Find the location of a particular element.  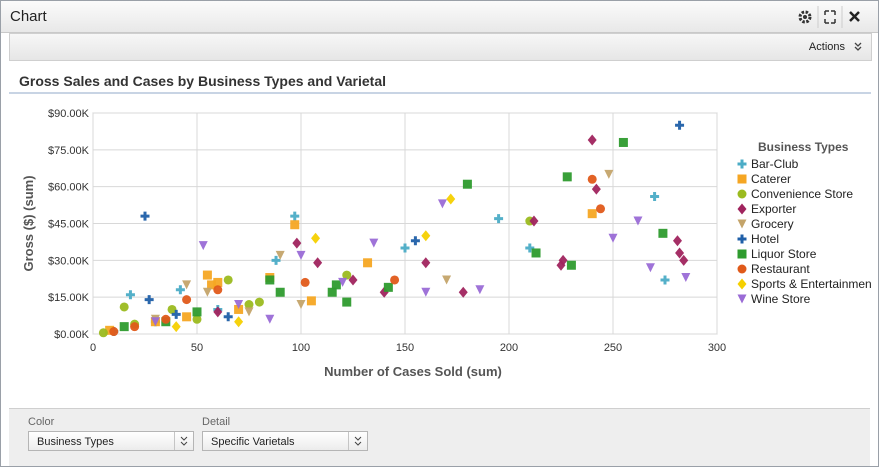

x-tick-label: 250 is located at coordinates (613, 348).